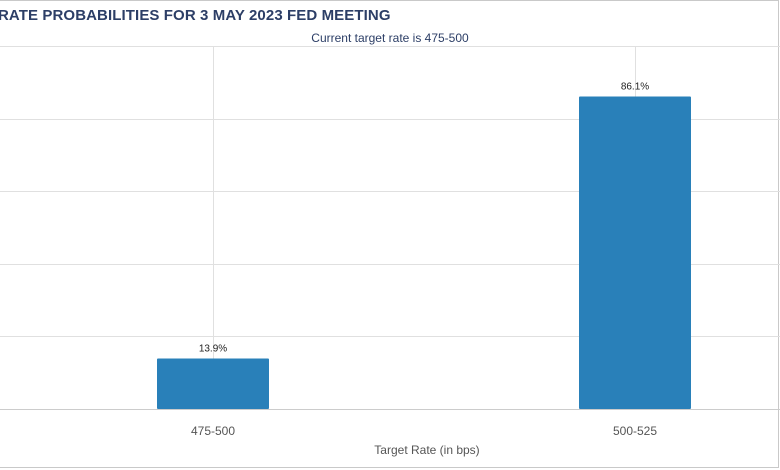 This screenshot has width=780, height=470. I want to click on bar-data-label: 86.1%, so click(635, 86).